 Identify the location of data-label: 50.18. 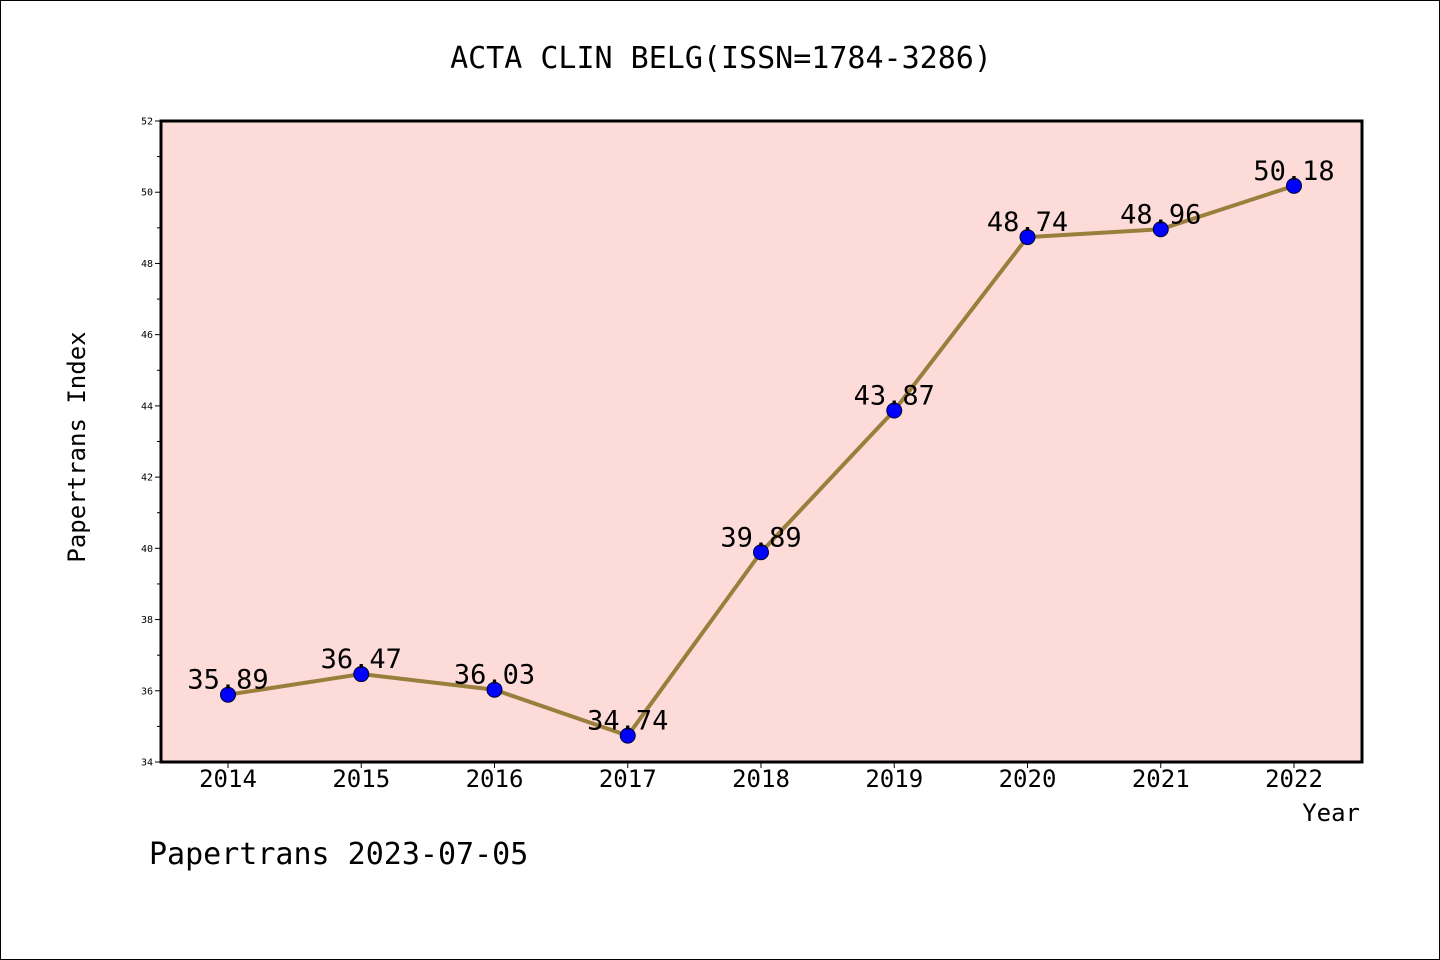
(1293, 171).